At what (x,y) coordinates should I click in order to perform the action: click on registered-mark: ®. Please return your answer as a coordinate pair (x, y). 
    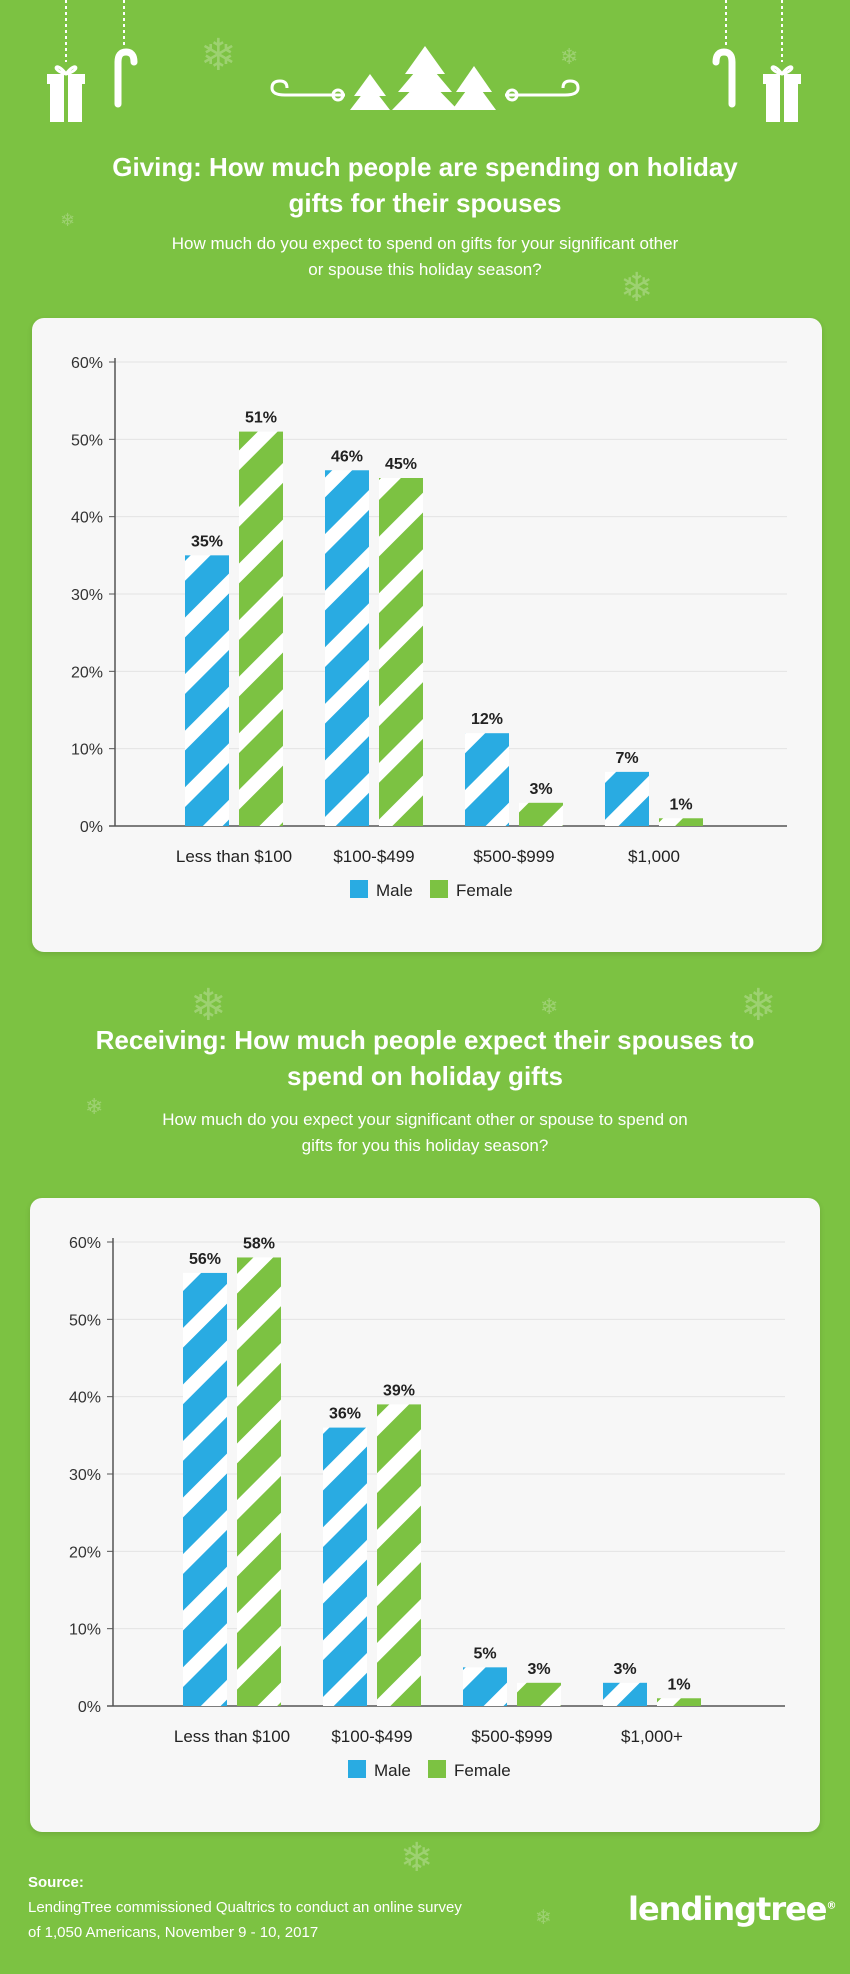
    Looking at the image, I should click on (831, 1906).